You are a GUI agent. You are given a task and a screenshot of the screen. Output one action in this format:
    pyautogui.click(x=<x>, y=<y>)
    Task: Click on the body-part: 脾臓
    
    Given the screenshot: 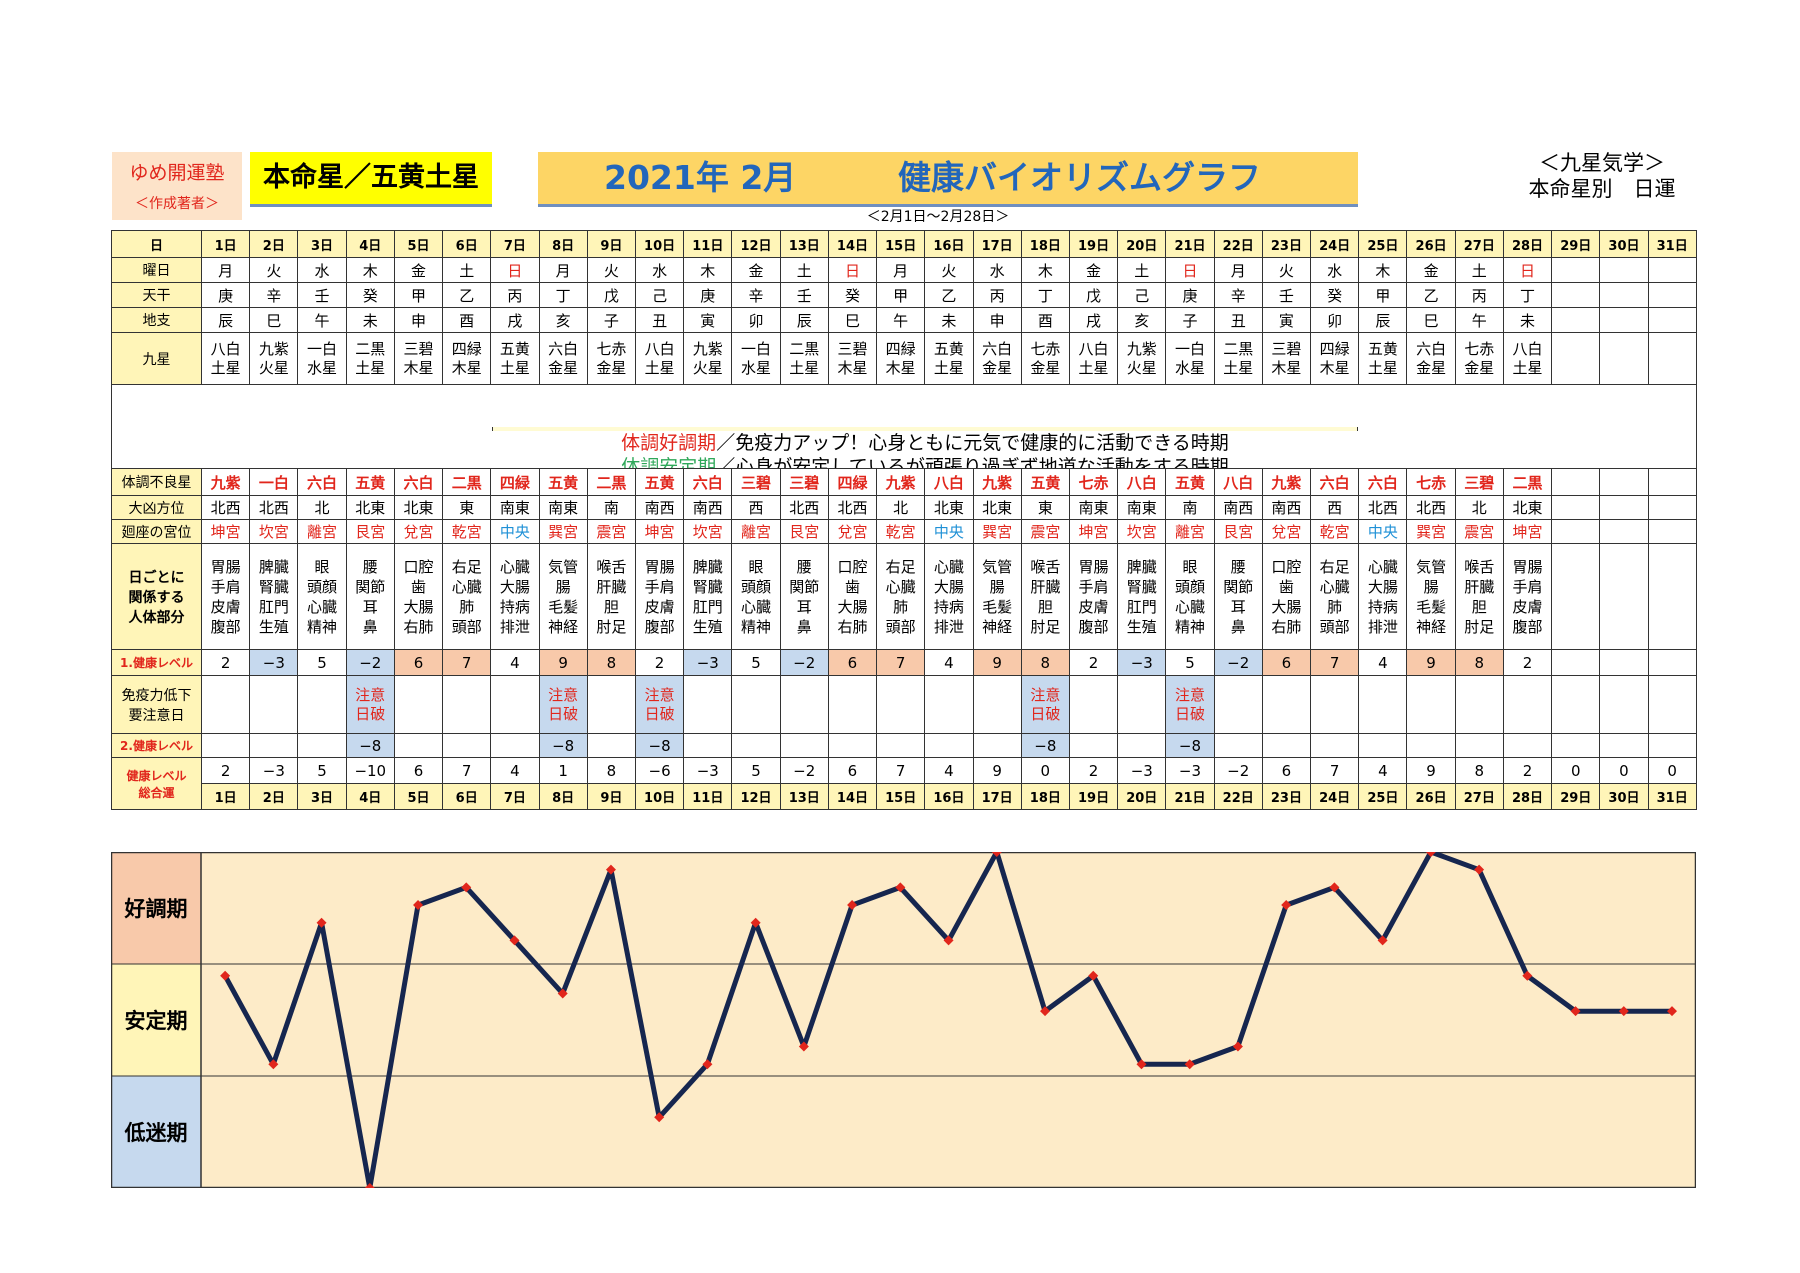 What is the action you would take?
    pyautogui.click(x=707, y=566)
    